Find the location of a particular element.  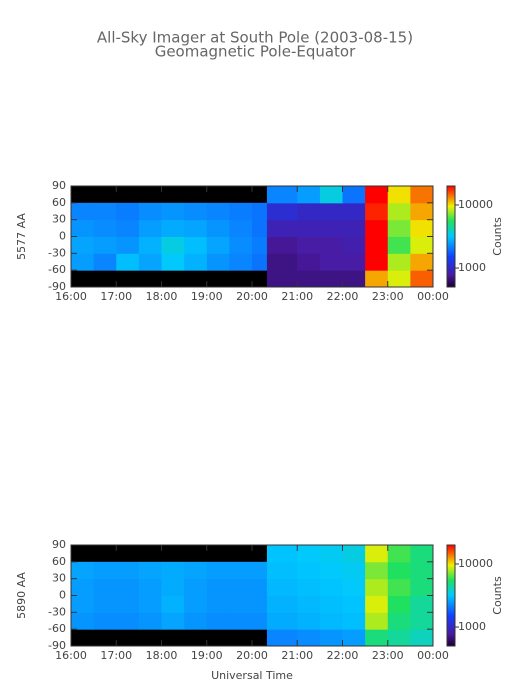

y-tick-label: -60 is located at coordinates (57, 628).